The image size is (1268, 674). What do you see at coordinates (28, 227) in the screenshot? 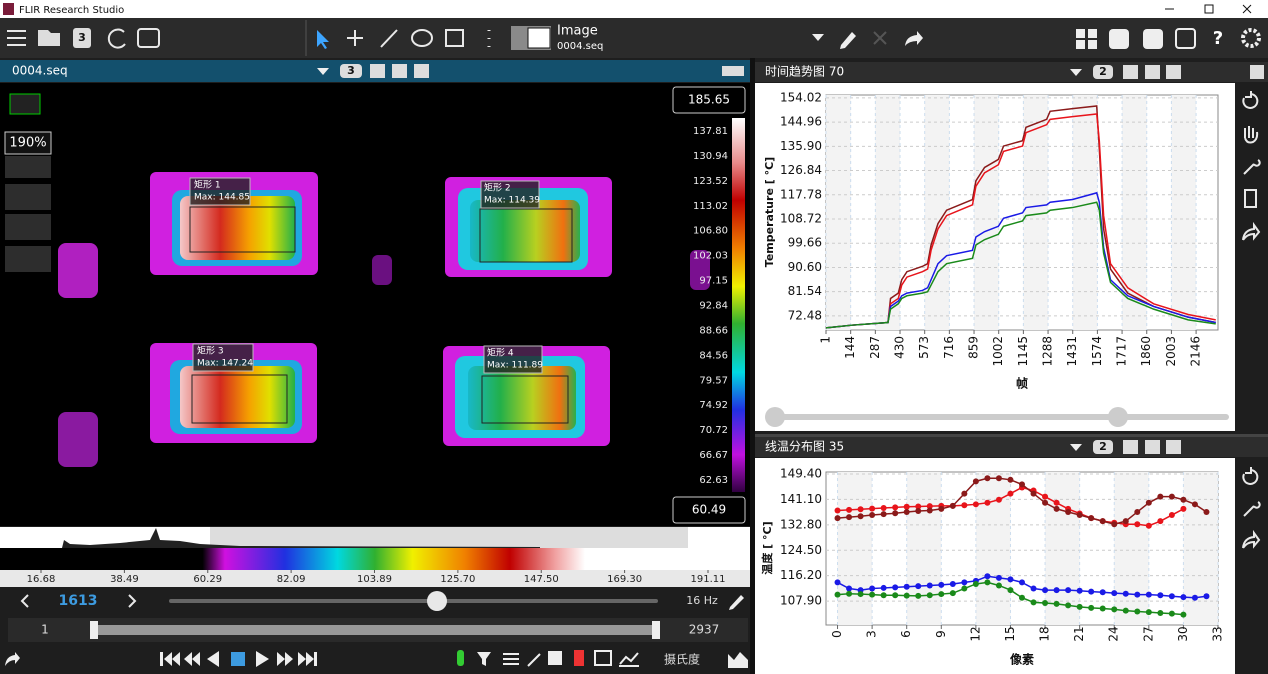
I see `compare-button` at bounding box center [28, 227].